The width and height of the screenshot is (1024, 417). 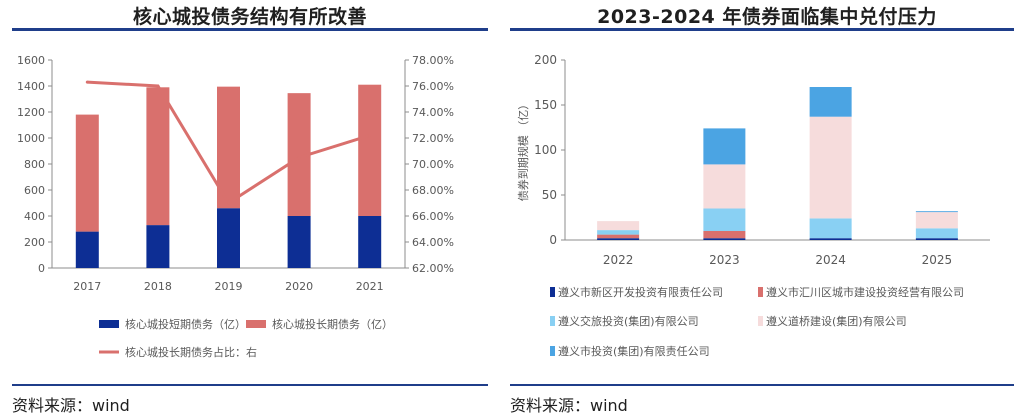 I want to click on x-tick-label: 2020, so click(x=299, y=286).